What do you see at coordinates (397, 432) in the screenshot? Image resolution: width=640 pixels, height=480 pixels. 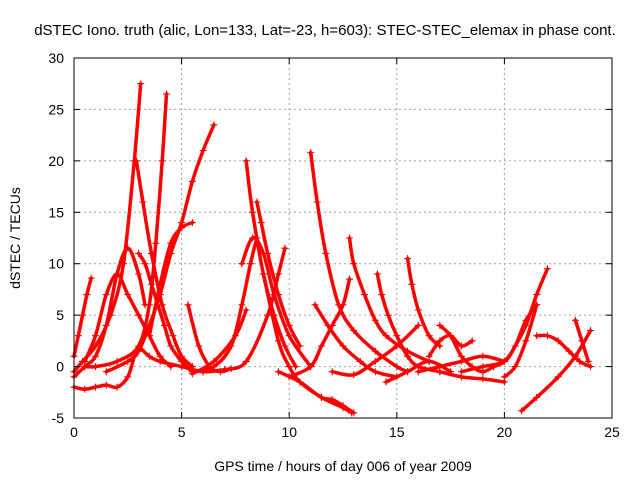 I see `x-tick-label: 15` at bounding box center [397, 432].